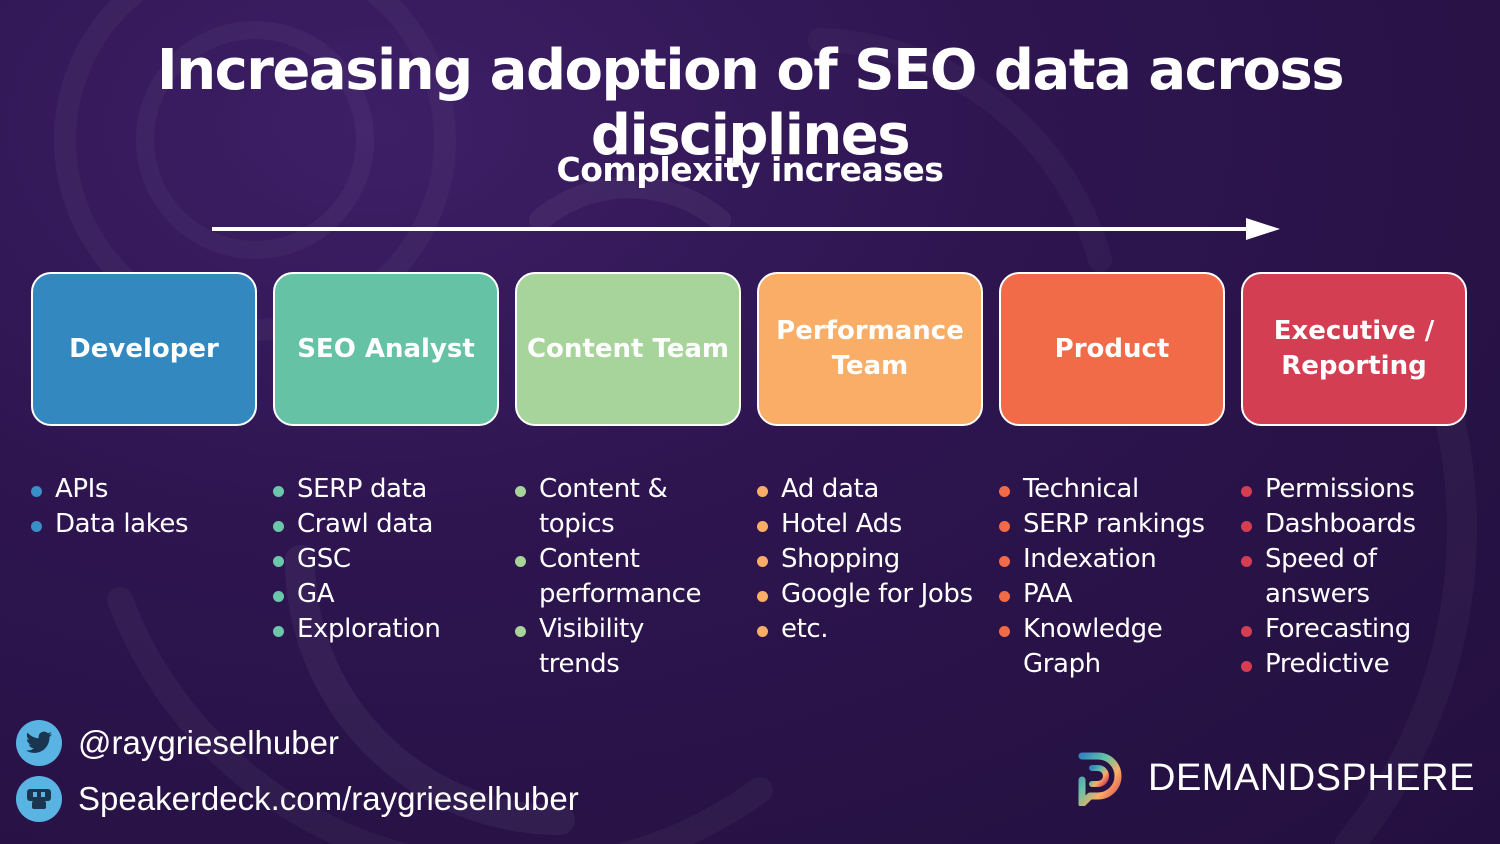 Image resolution: width=1500 pixels, height=844 pixels. Describe the element at coordinates (369, 629) in the screenshot. I see `list-item-text: Exploration` at that location.